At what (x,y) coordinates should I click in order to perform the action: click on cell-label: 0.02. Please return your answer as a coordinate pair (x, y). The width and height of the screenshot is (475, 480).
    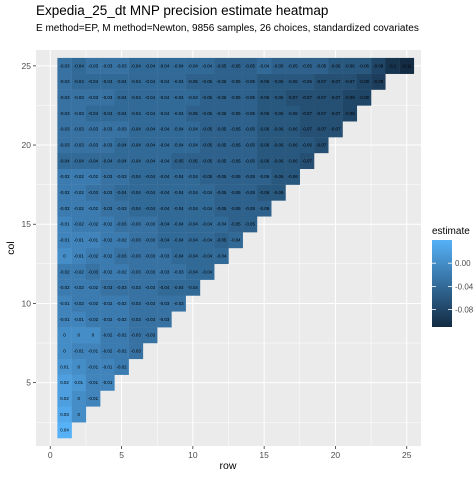
    Looking at the image, I should click on (64, 398).